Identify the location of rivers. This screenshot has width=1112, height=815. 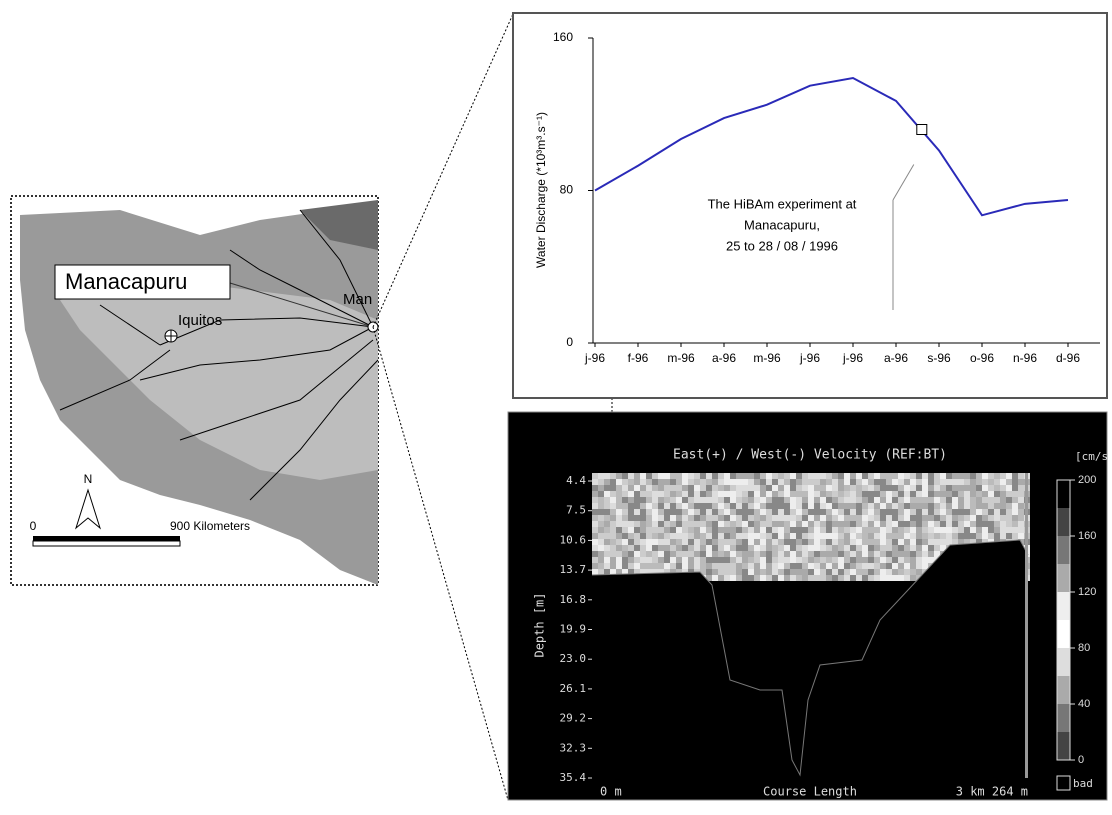
(219, 355).